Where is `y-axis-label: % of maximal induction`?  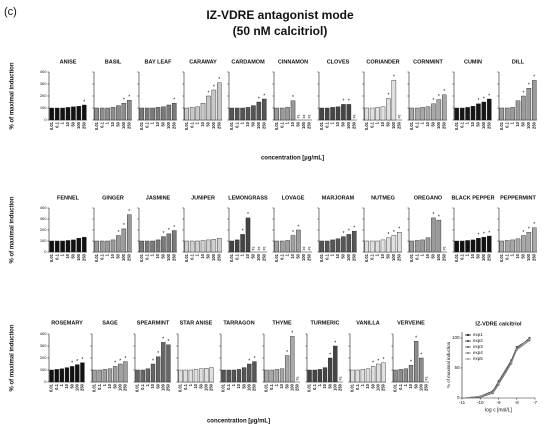 y-axis-label: % of maximal induction is located at coordinates (13, 357).